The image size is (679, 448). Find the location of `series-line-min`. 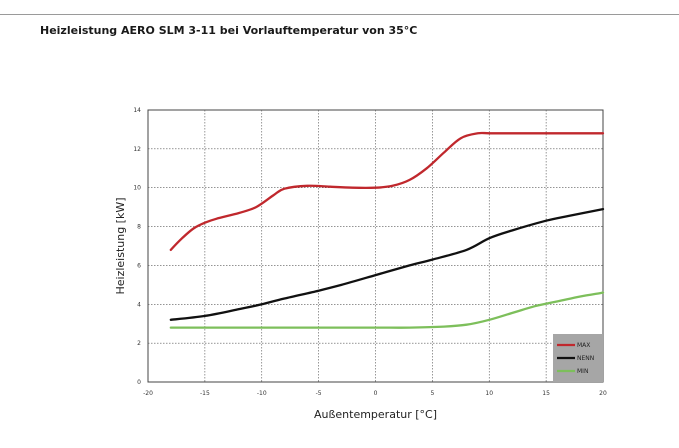

series-line-min is located at coordinates (387, 310).